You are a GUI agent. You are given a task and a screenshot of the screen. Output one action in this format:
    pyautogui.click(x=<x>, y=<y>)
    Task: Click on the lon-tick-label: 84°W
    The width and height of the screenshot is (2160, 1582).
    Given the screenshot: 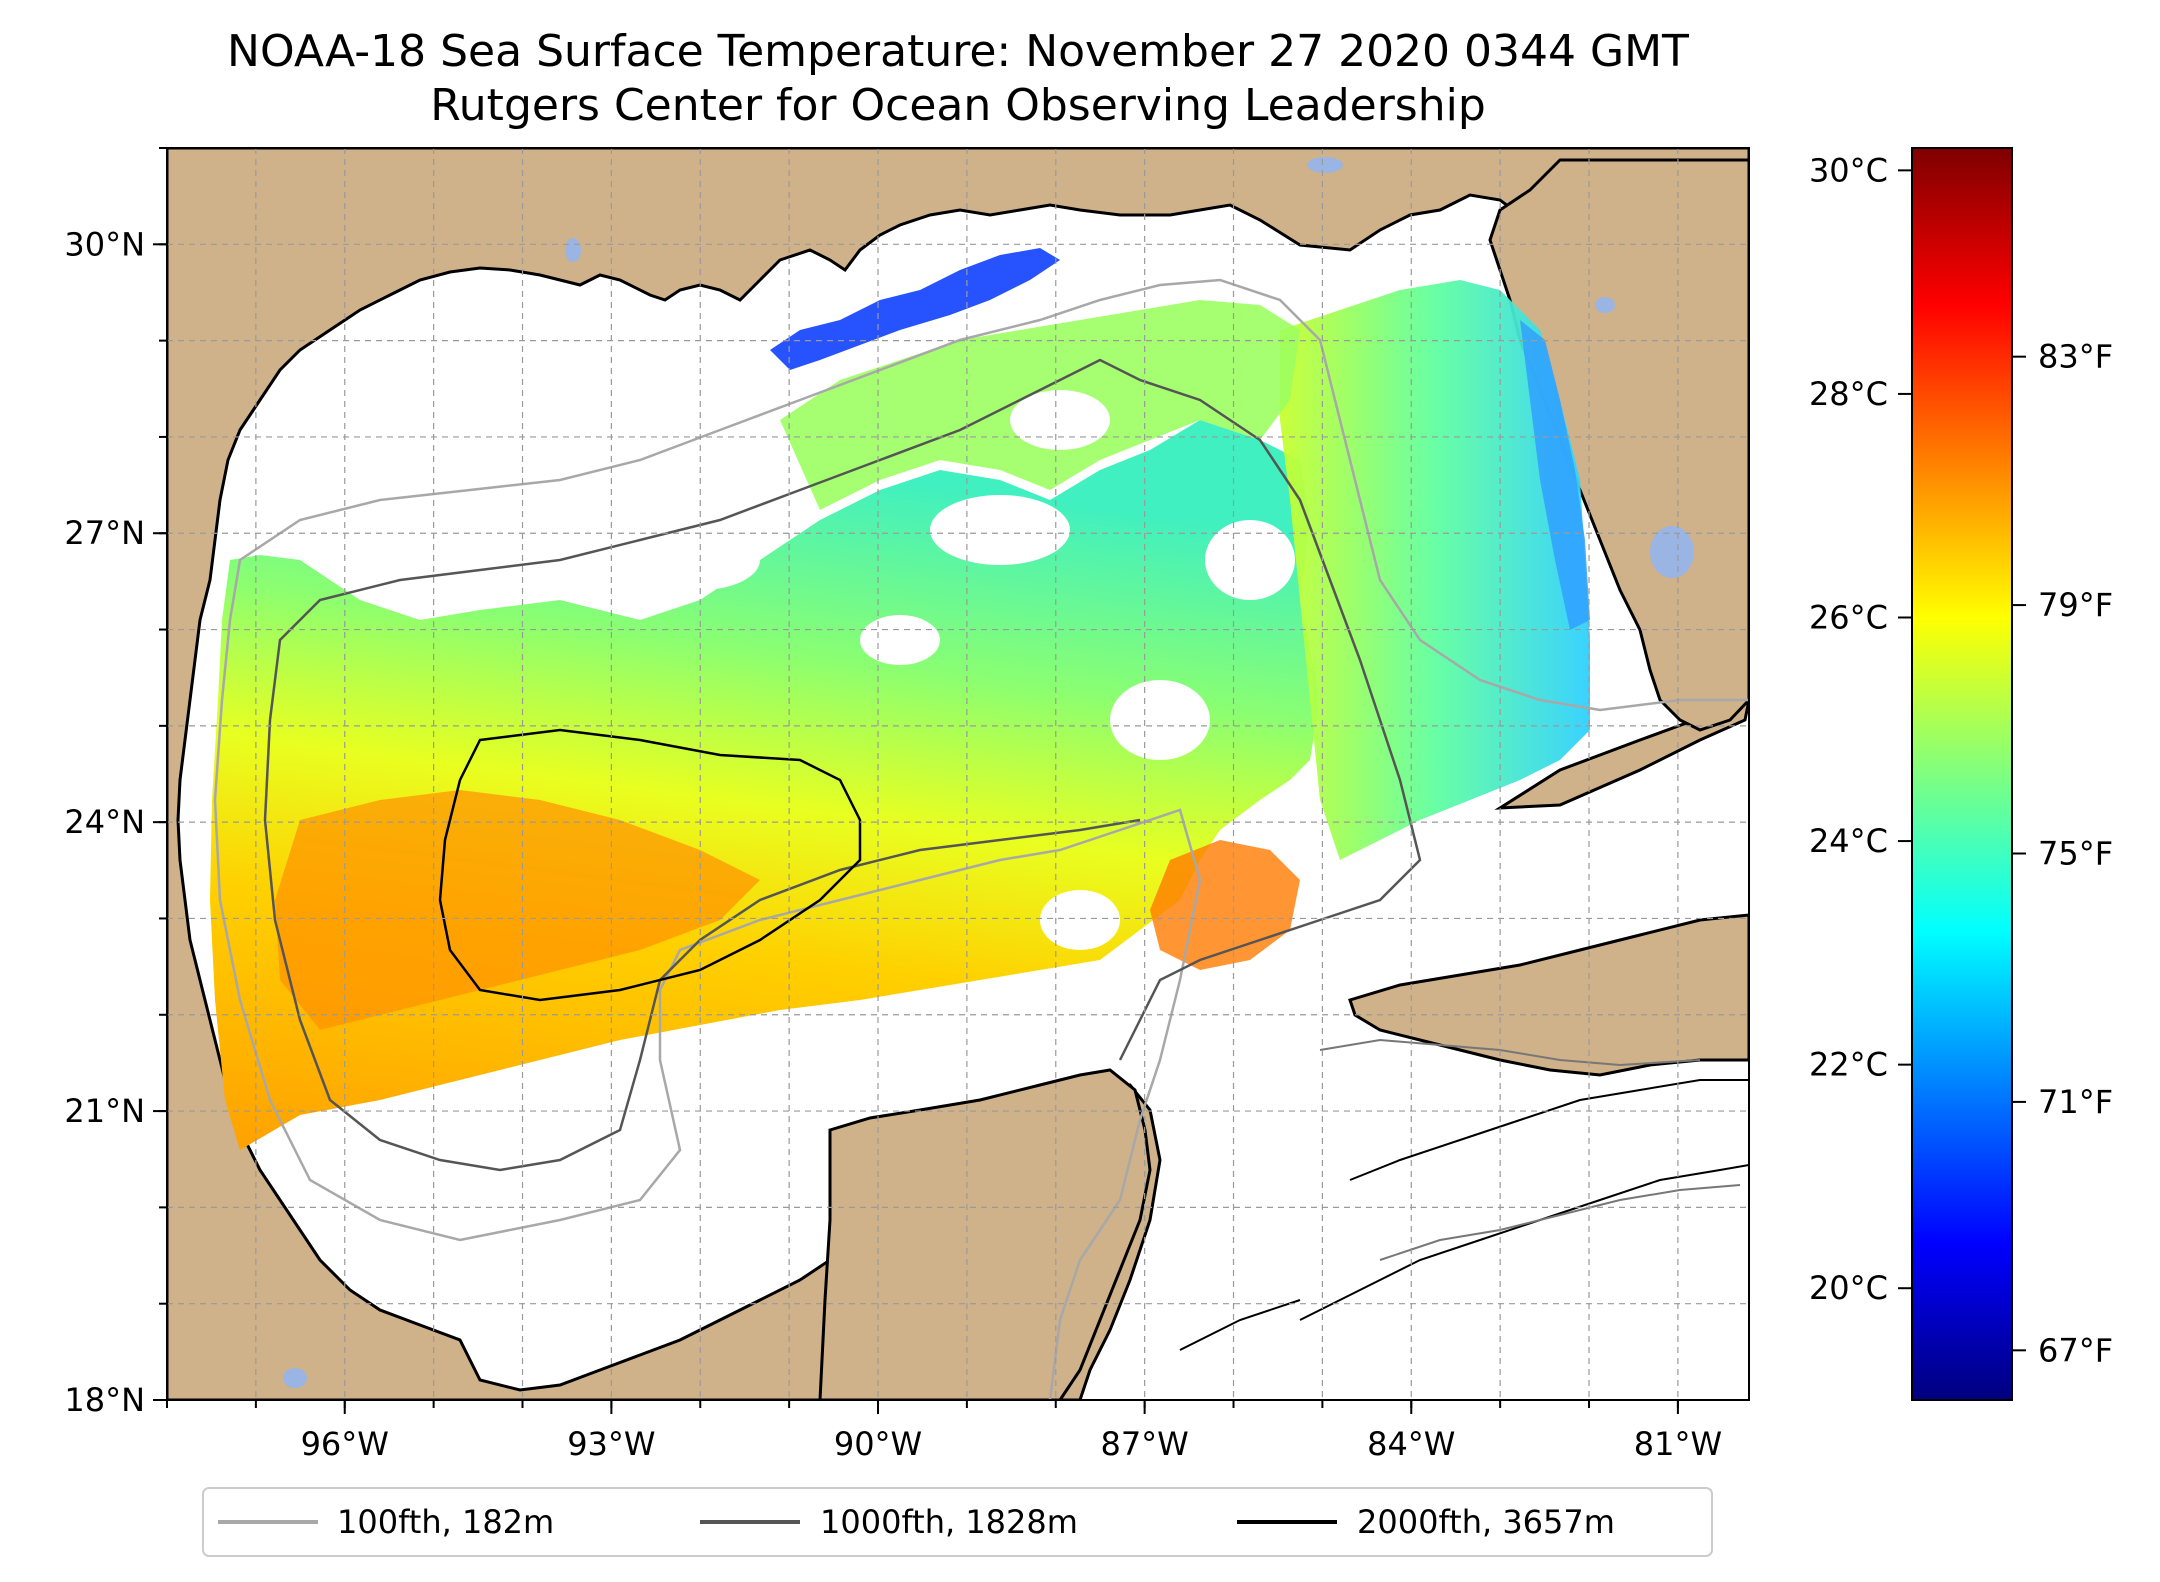 What is the action you would take?
    pyautogui.click(x=1411, y=1444)
    